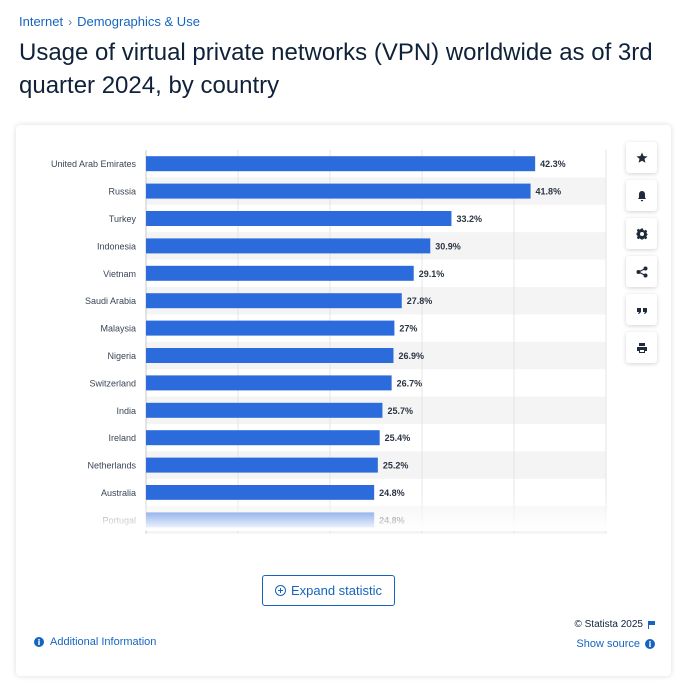  I want to click on category-label: Portugal, so click(119, 520).